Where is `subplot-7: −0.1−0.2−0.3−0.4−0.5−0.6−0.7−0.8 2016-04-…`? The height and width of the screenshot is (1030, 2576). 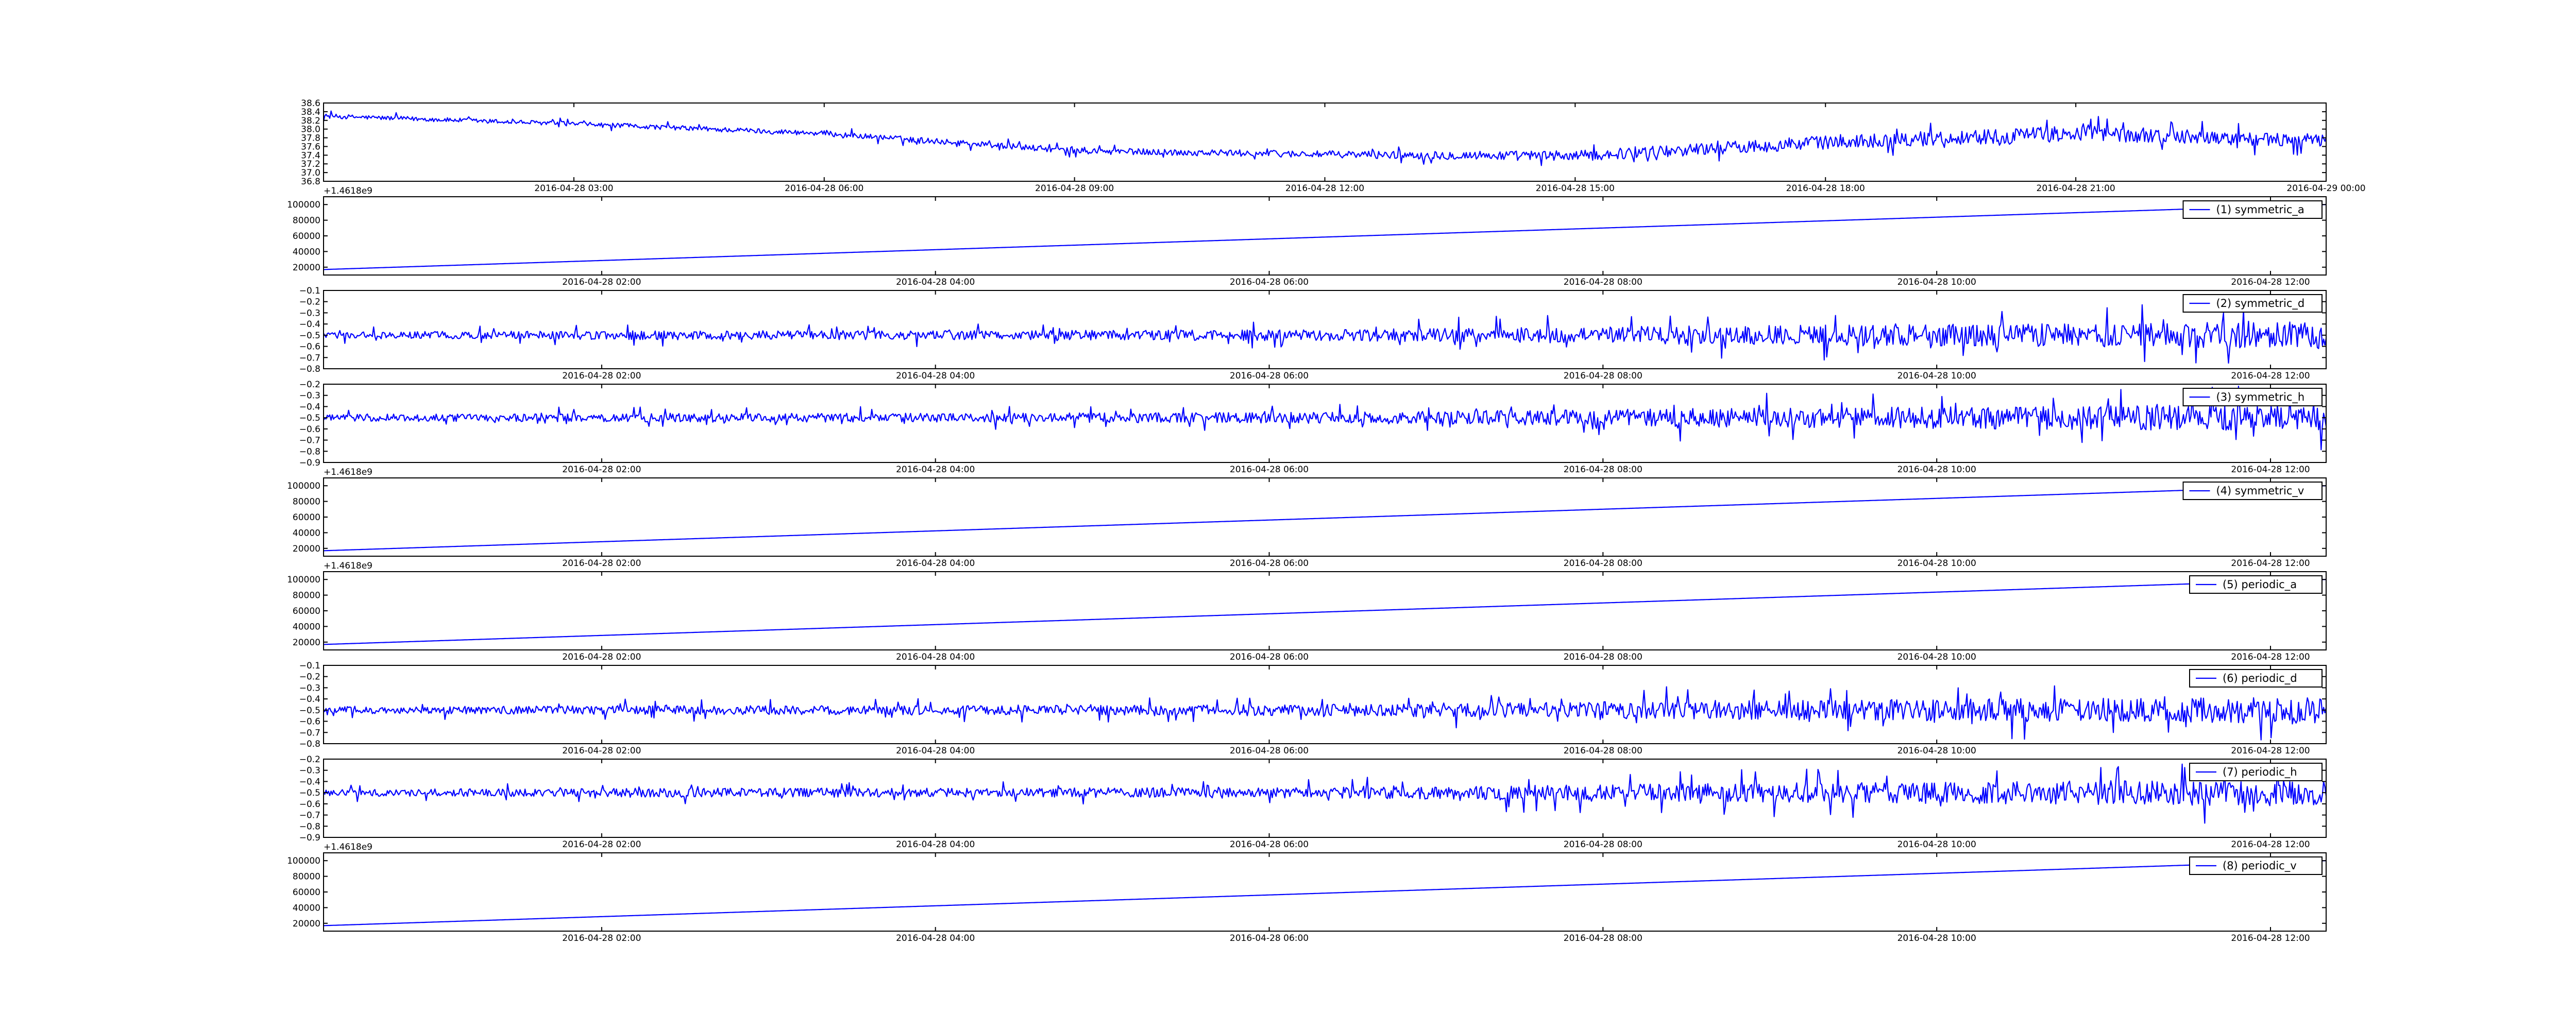
subplot-7: −0.1−0.2−0.3−0.4−0.5−0.6−0.7−0.8 2016-04-… is located at coordinates (1313, 708).